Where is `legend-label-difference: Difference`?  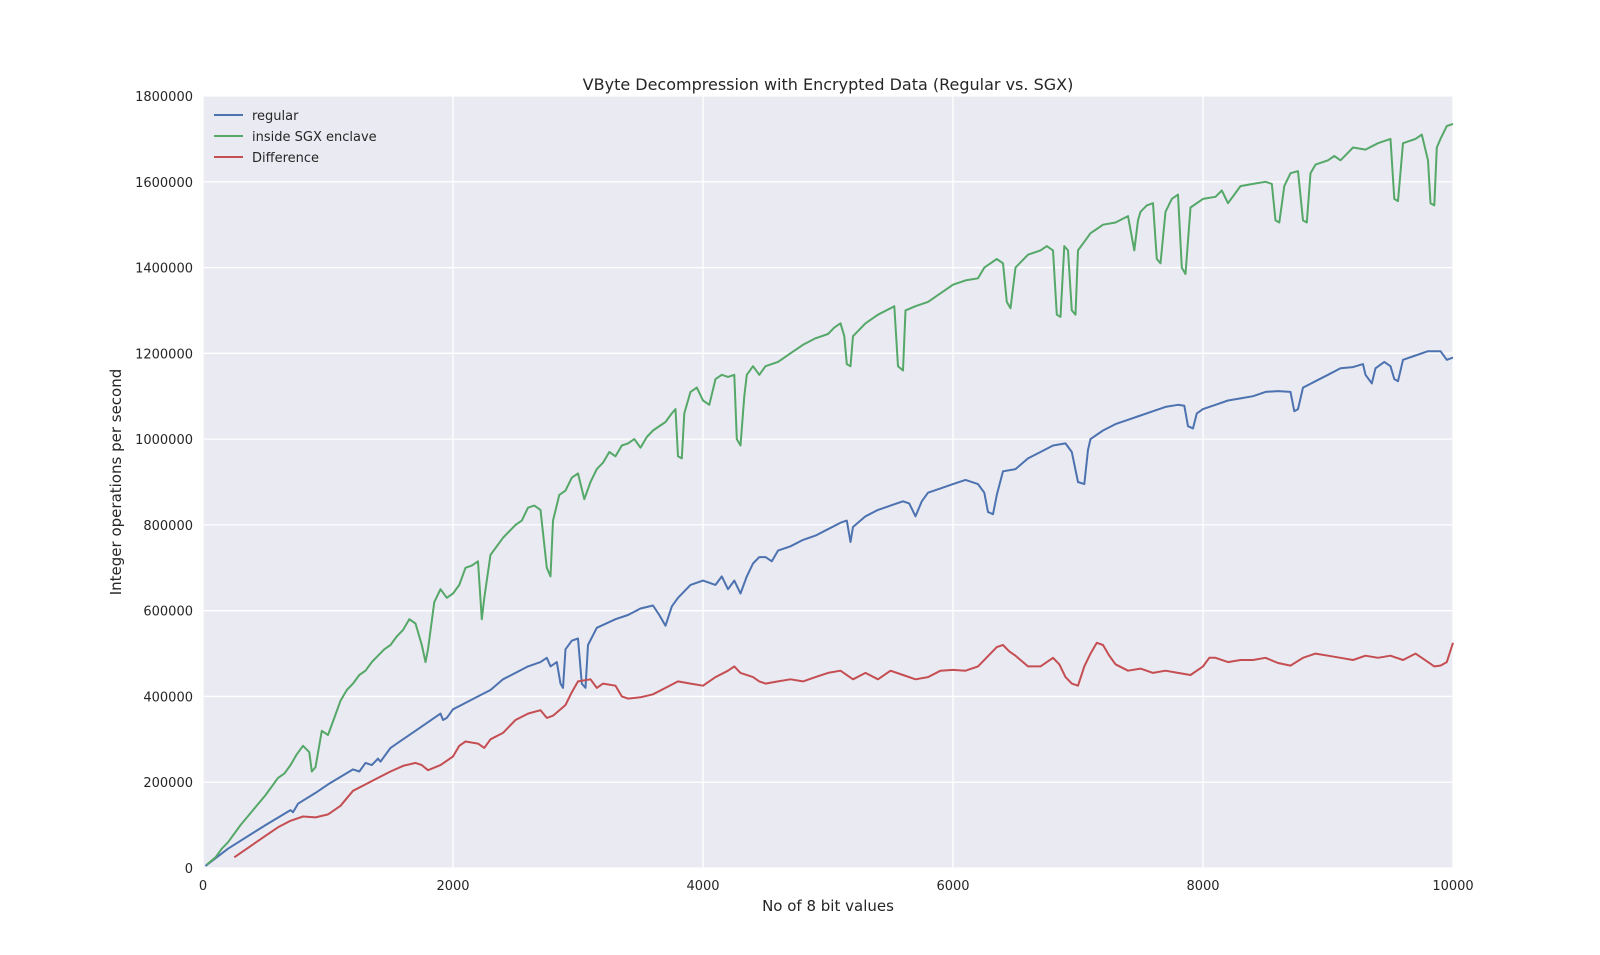
legend-label-difference: Difference is located at coordinates (285, 158).